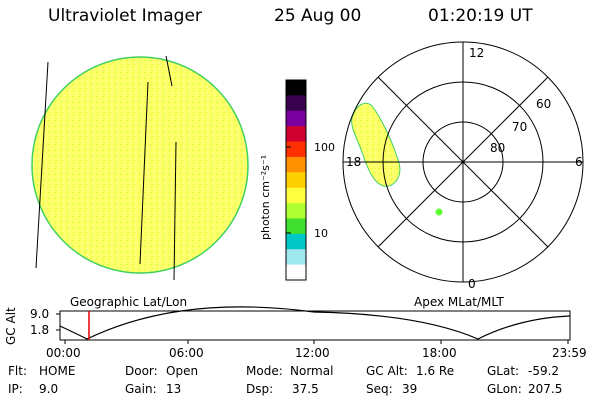  What do you see at coordinates (324, 147) in the screenshot?
I see `colorbar-tick-100: 100` at bounding box center [324, 147].